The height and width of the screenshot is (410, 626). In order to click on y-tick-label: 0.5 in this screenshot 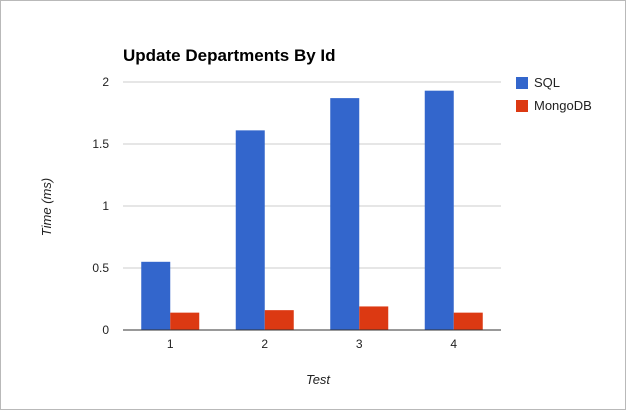, I will do `click(100, 268)`.